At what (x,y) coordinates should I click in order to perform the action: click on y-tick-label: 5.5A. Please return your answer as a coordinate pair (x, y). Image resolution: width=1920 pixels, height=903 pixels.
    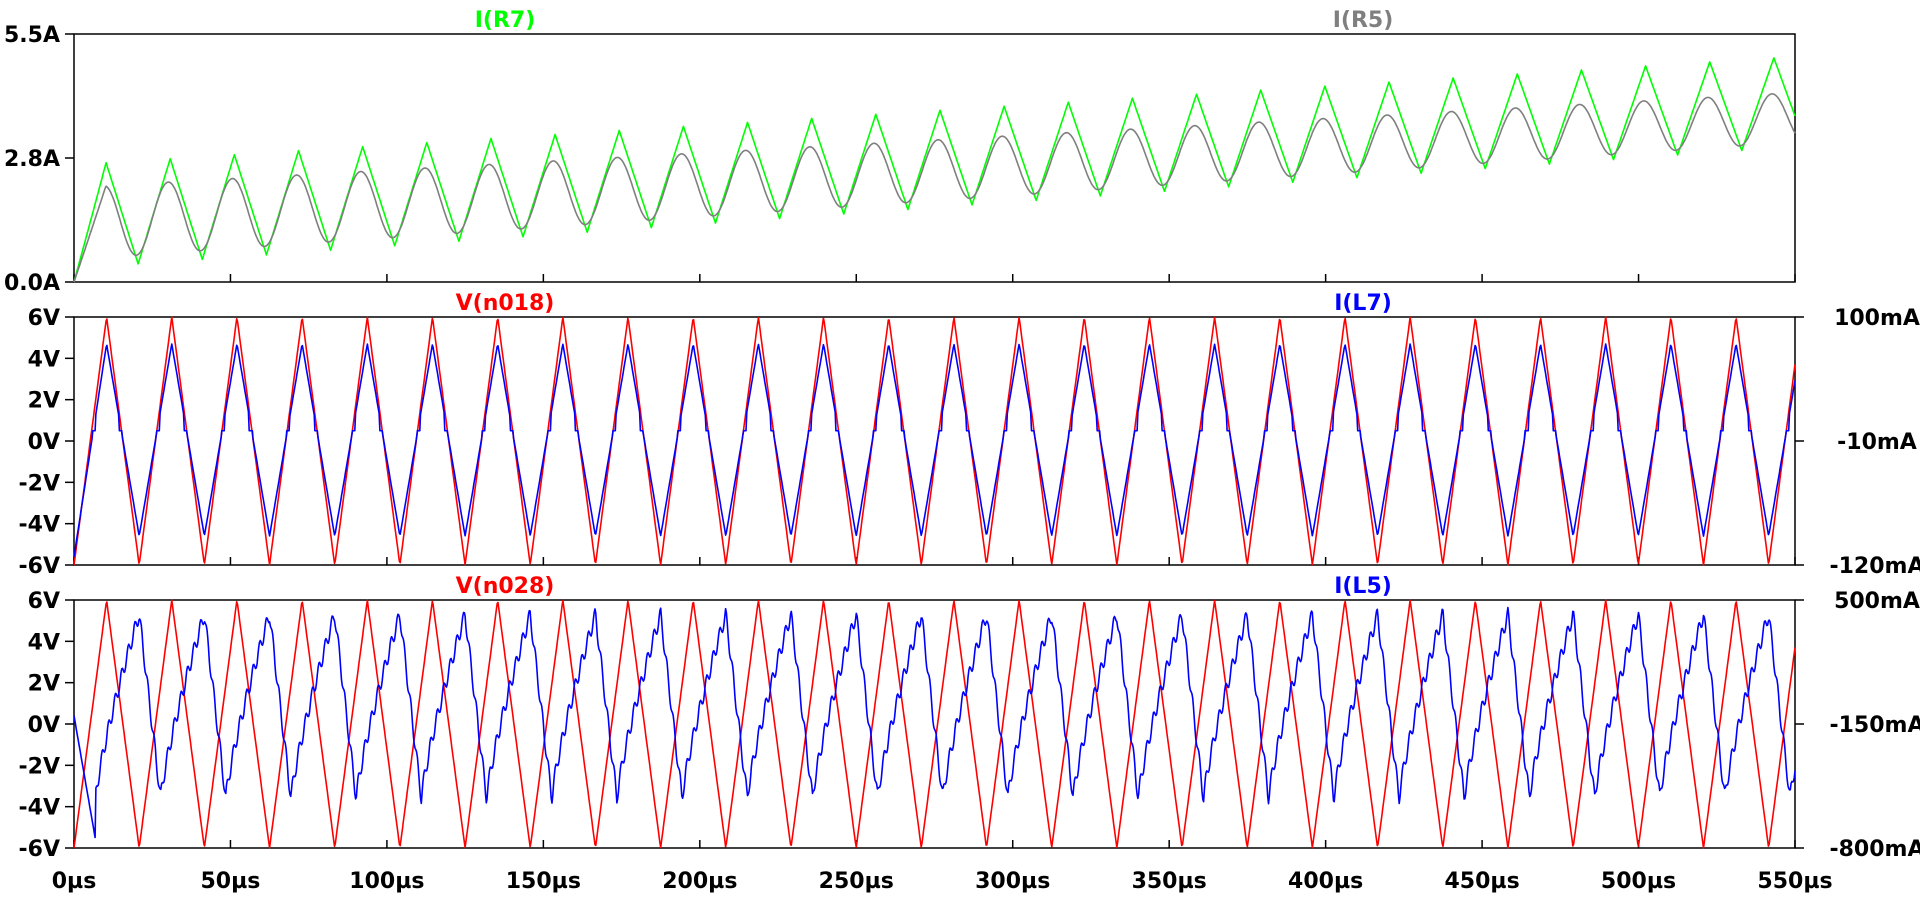
    Looking at the image, I should click on (32, 35).